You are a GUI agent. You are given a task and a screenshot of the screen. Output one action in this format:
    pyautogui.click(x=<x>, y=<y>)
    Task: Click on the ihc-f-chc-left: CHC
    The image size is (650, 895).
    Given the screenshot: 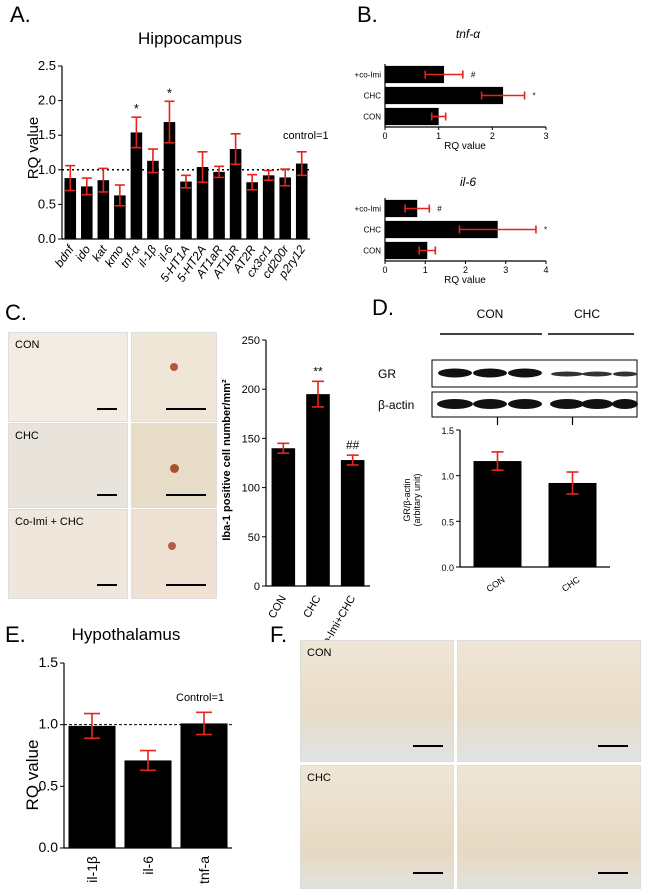 What is the action you would take?
    pyautogui.click(x=377, y=827)
    